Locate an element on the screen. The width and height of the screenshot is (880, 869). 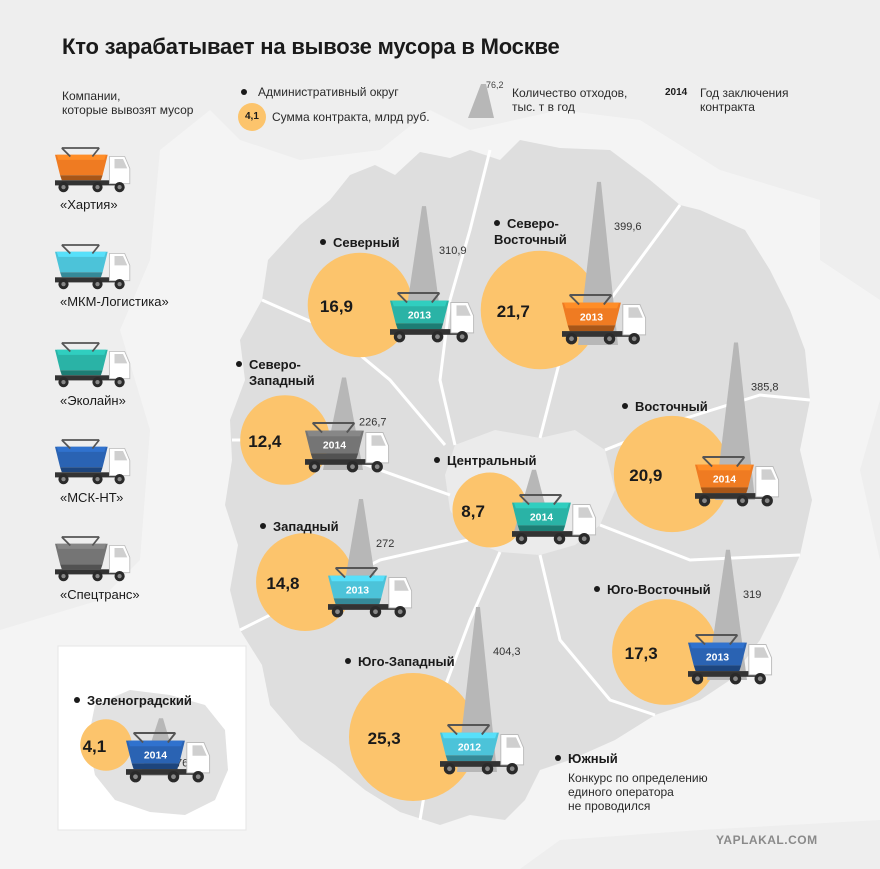
legend-companies: Компании, которые вывозят мусор is located at coordinates (127, 103).